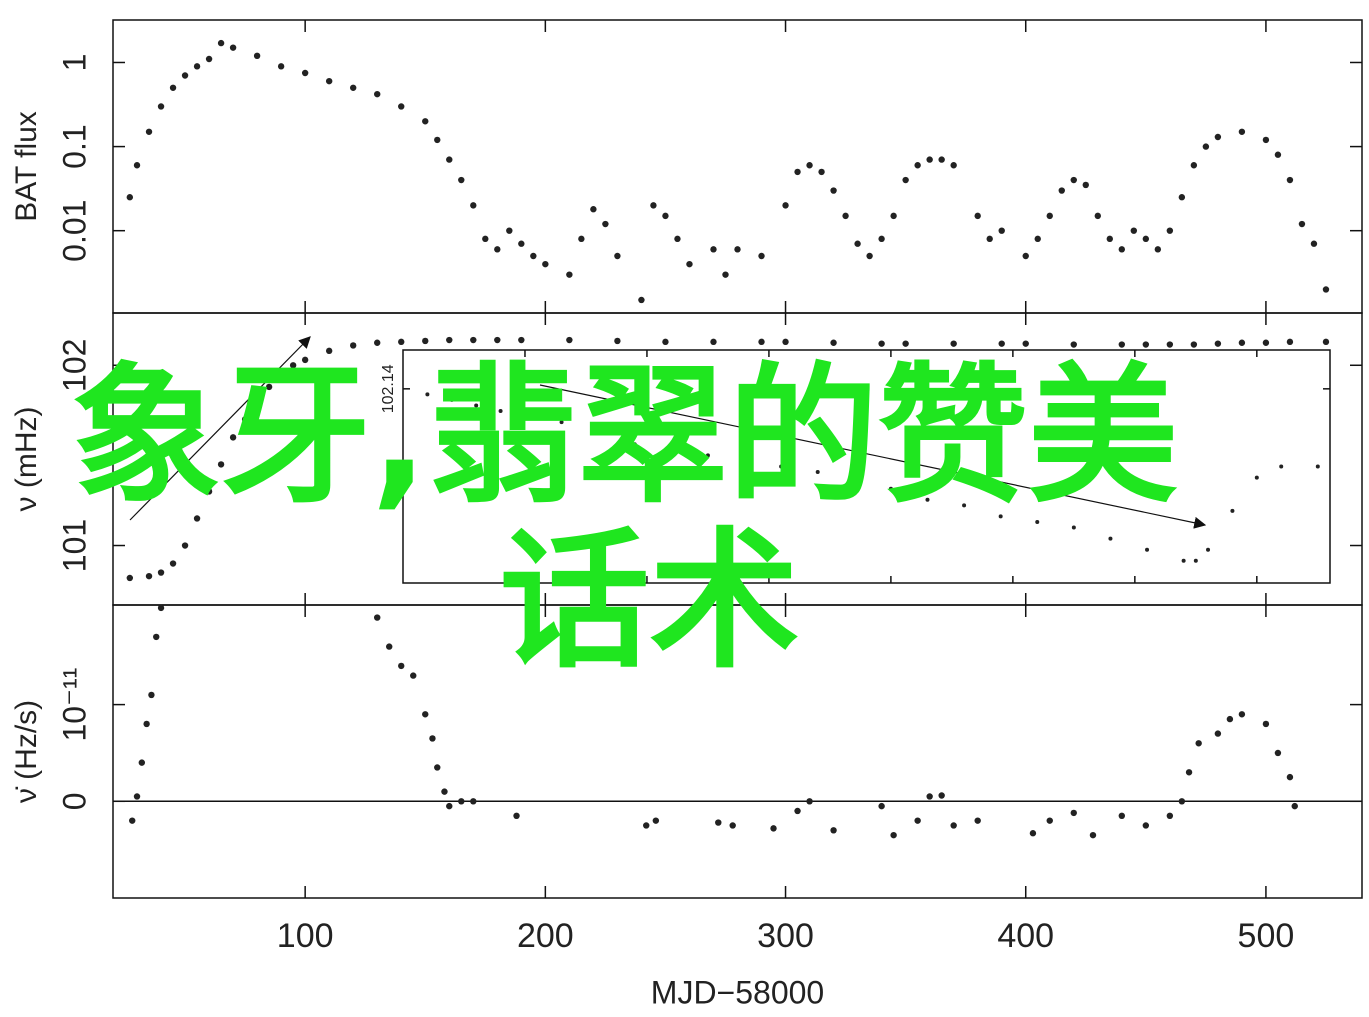 The height and width of the screenshot is (1017, 1369). Describe the element at coordinates (74, 801) in the screenshot. I see `y-tick-label: 0` at that location.